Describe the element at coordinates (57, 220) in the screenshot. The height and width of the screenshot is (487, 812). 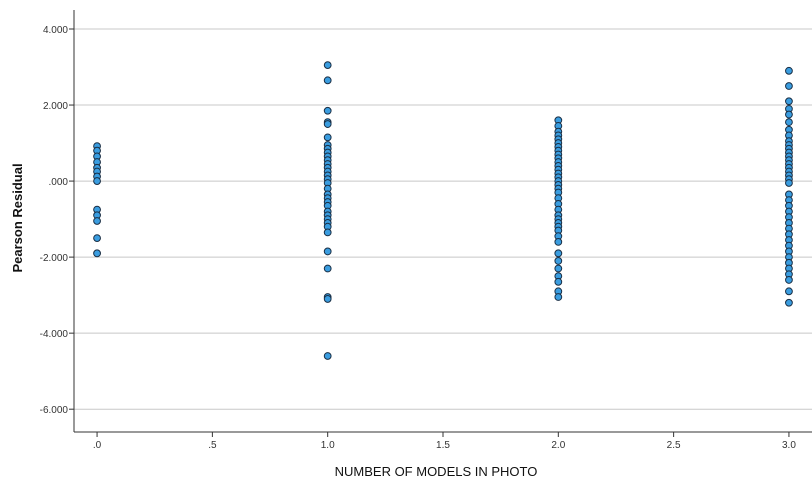
I see `y-axis-ticks: 4.000 2.000 .000 -2.000 -4.000 -6.000` at that location.